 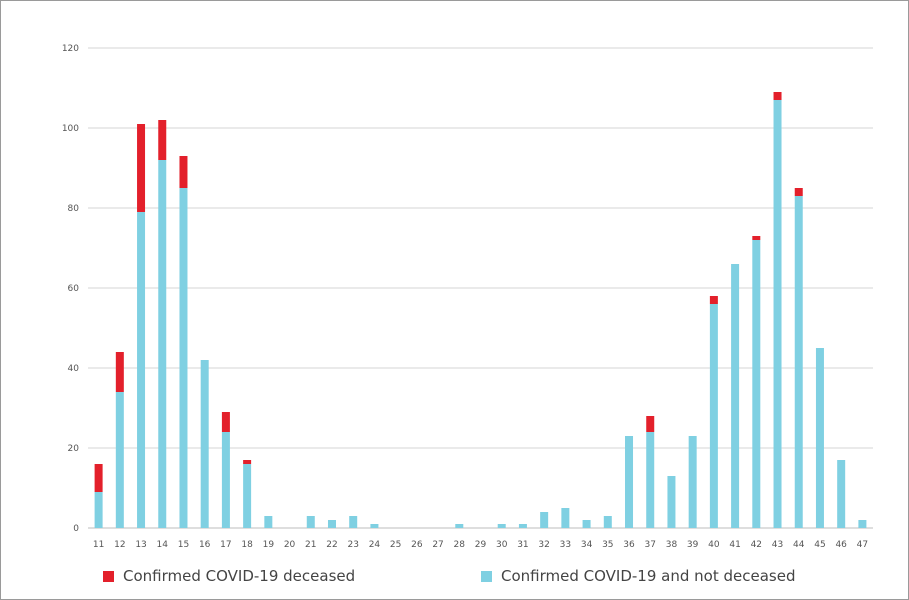 What do you see at coordinates (437, 545) in the screenshot?
I see `x-tick-label: 27` at bounding box center [437, 545].